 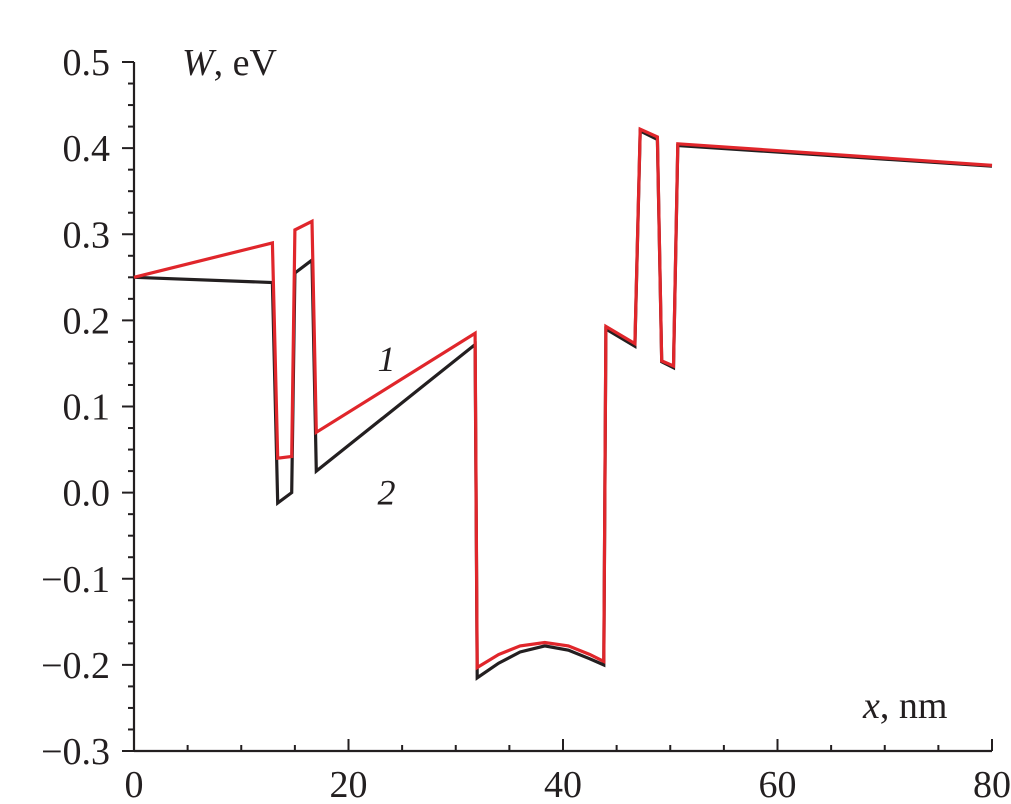 I want to click on y-tick-label: −0.2, so click(x=75, y=666).